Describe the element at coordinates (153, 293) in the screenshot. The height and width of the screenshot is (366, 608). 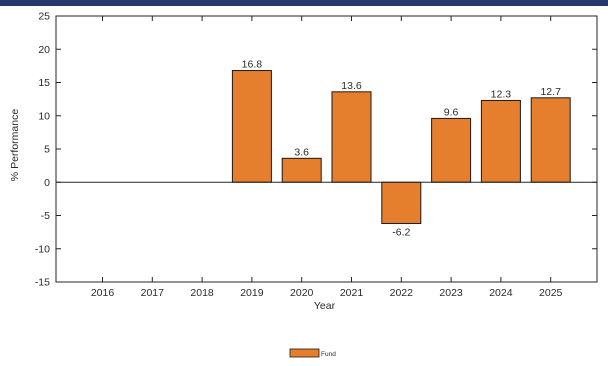
I see `x-tick-label: 2017` at that location.